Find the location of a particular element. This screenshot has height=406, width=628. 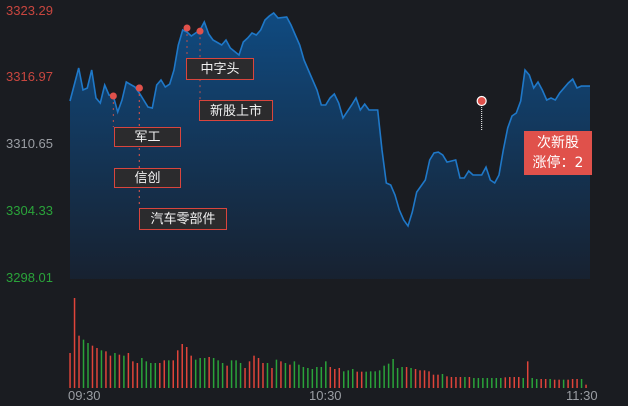

x-tick-label: 10:30 is located at coordinates (325, 395).